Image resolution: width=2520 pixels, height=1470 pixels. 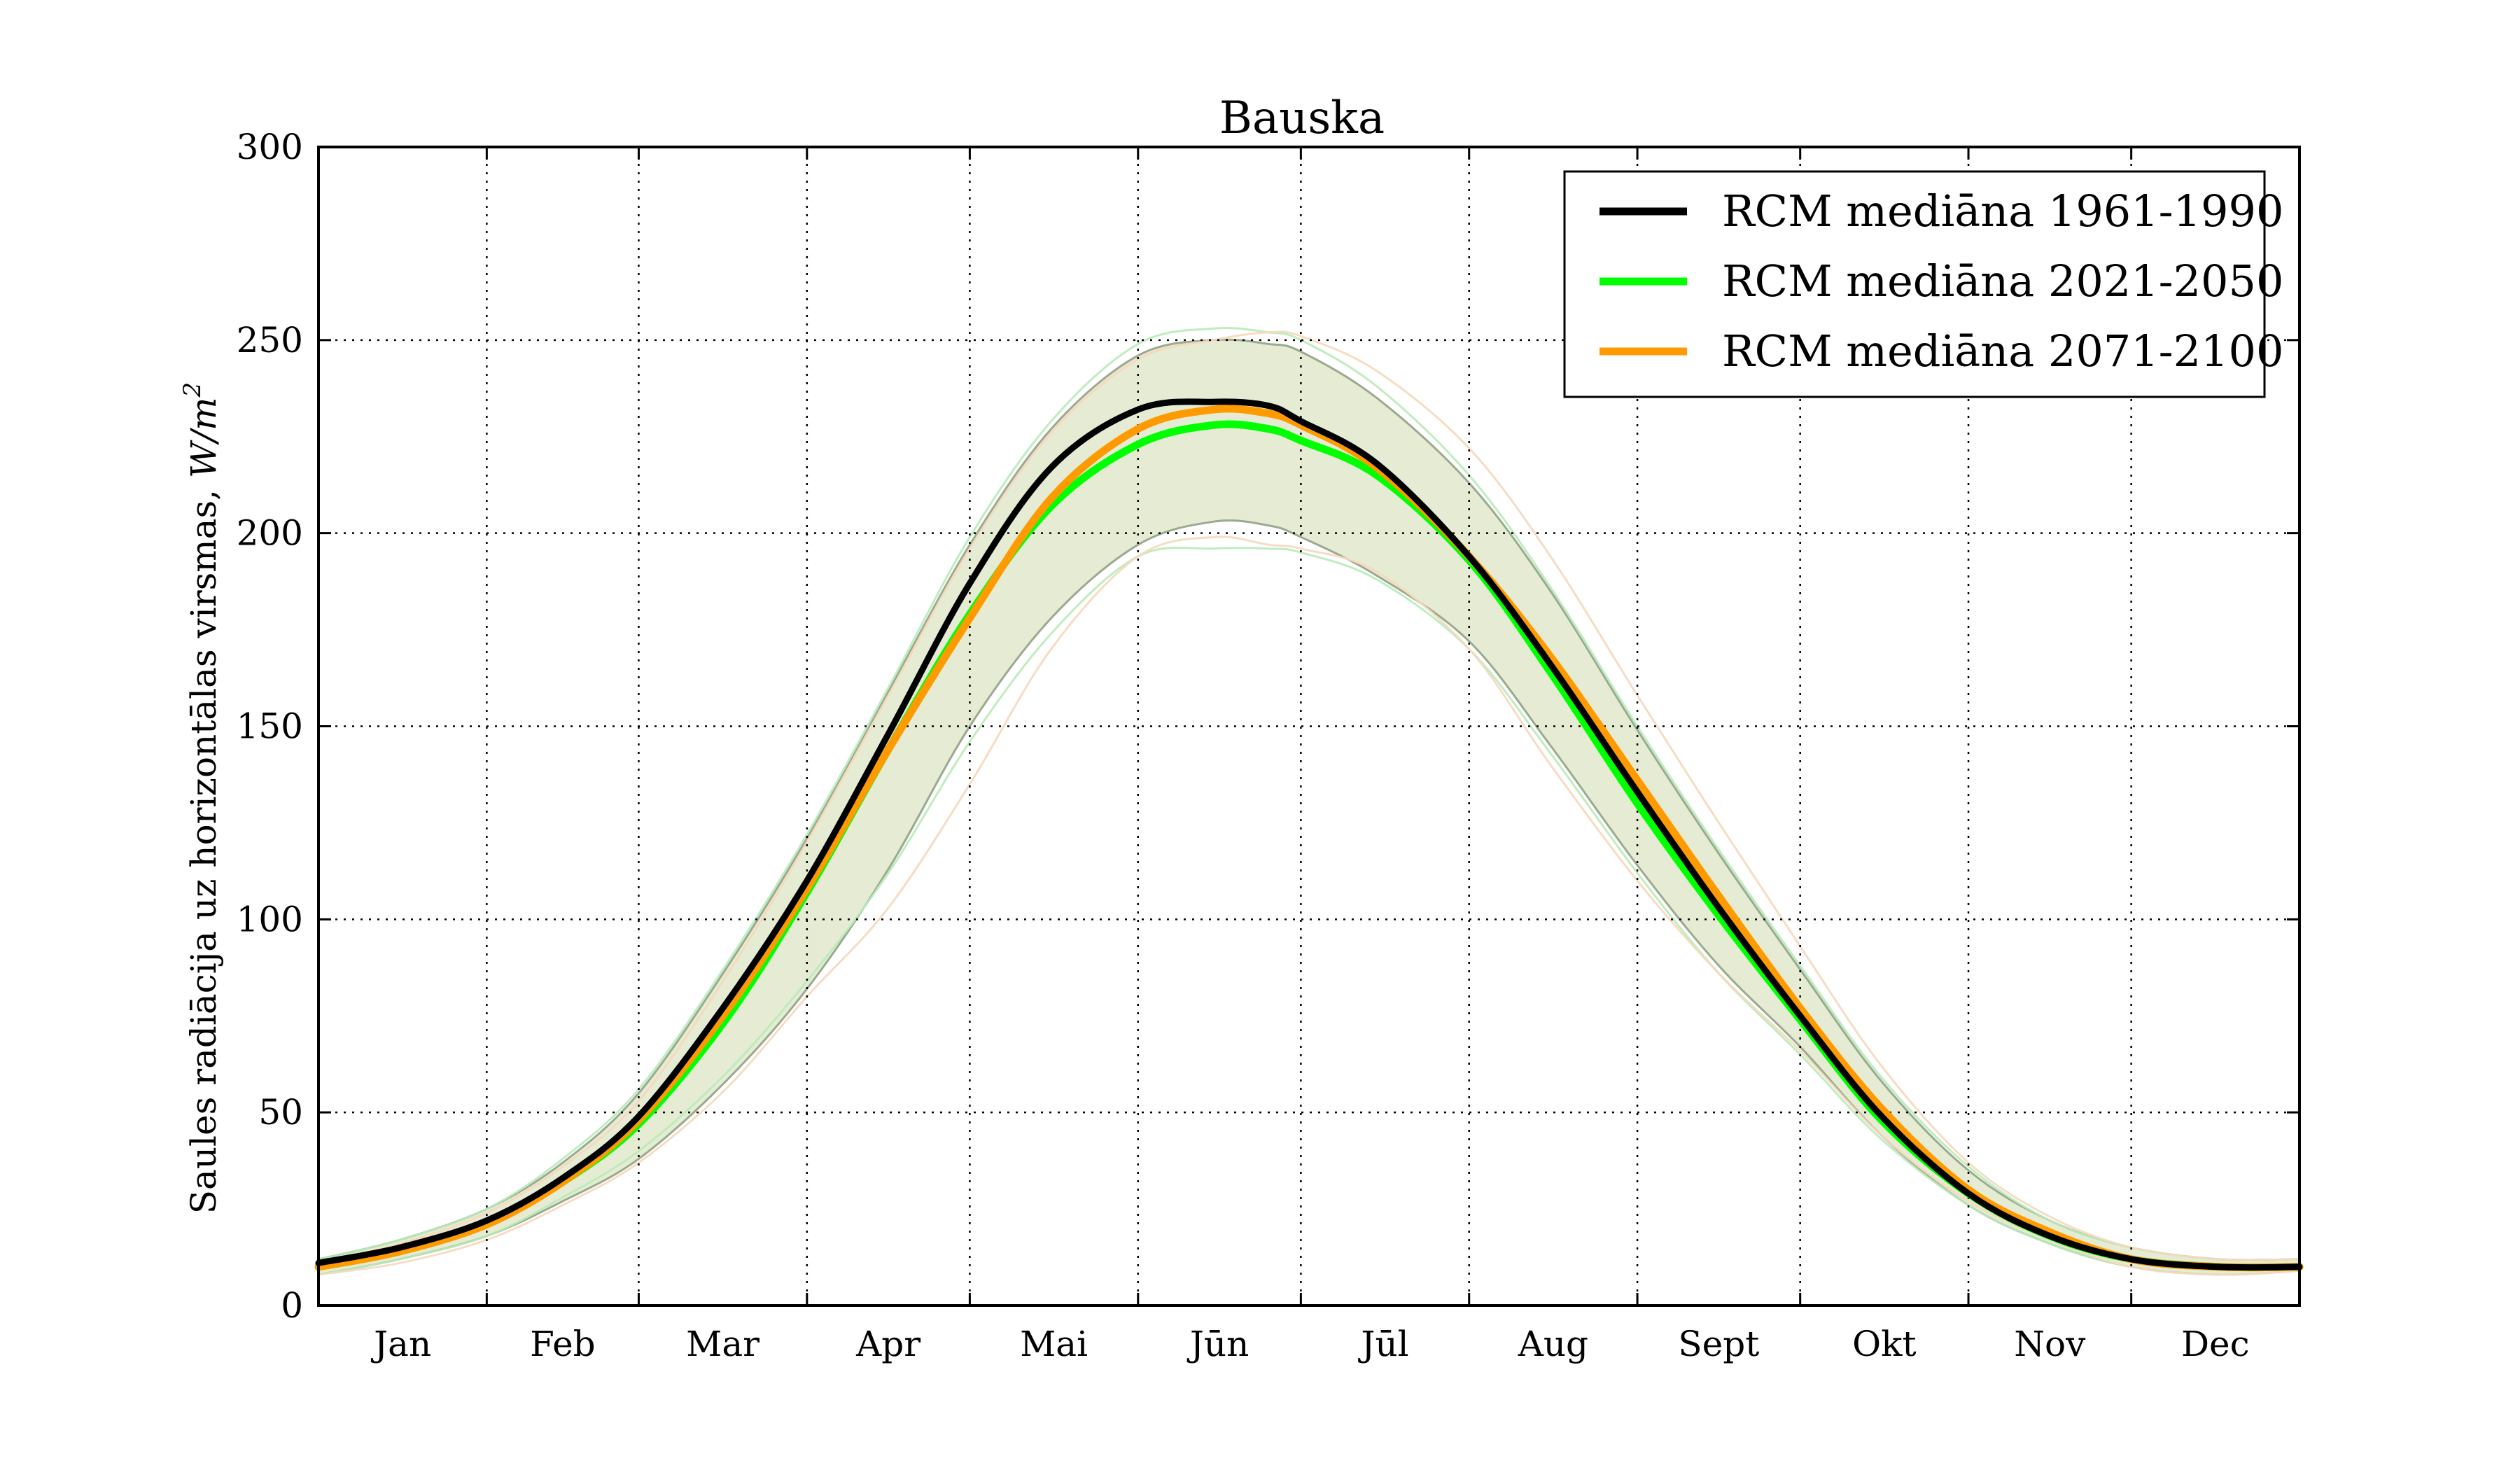 I want to click on x-tick-label-sept: Sept, so click(x=1718, y=1344).